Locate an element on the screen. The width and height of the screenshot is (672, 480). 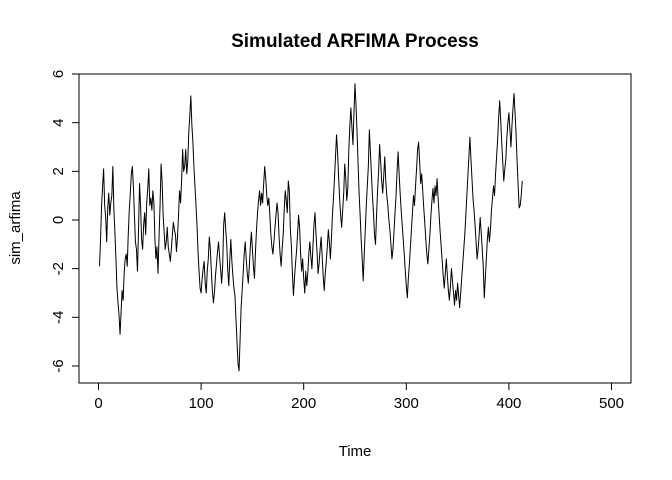
y-axis: -6 -4 -2 0 2 4 6 is located at coordinates (65, 221).